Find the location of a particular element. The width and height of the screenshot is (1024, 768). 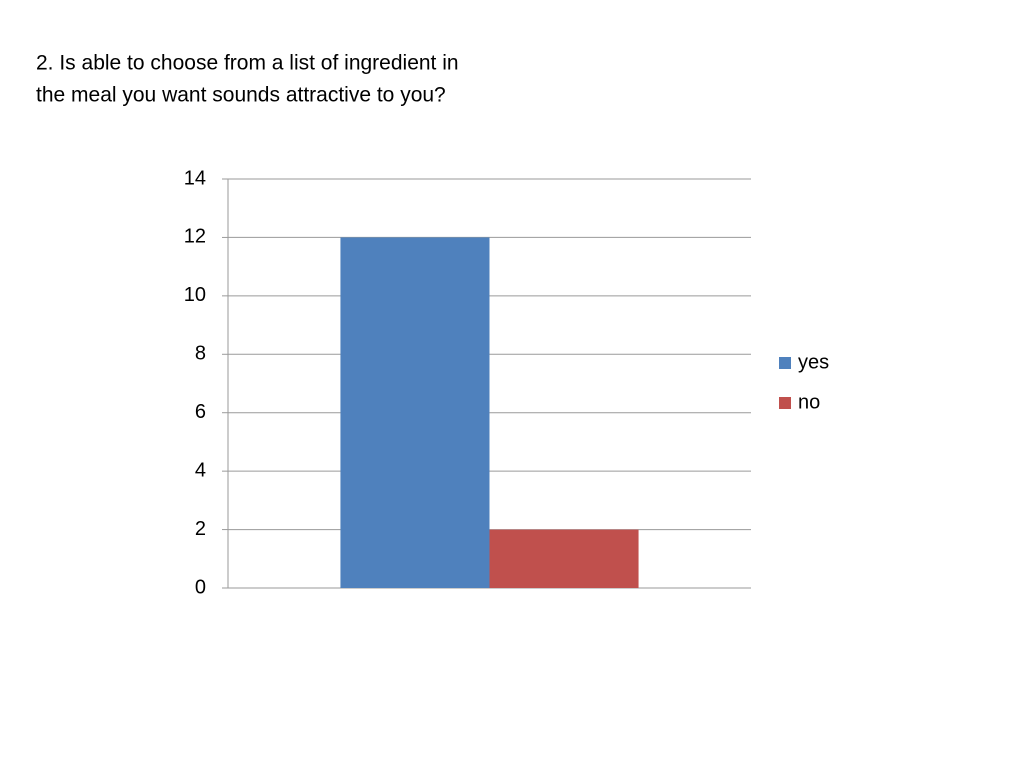

y-tick-label: 14 is located at coordinates (195, 178).